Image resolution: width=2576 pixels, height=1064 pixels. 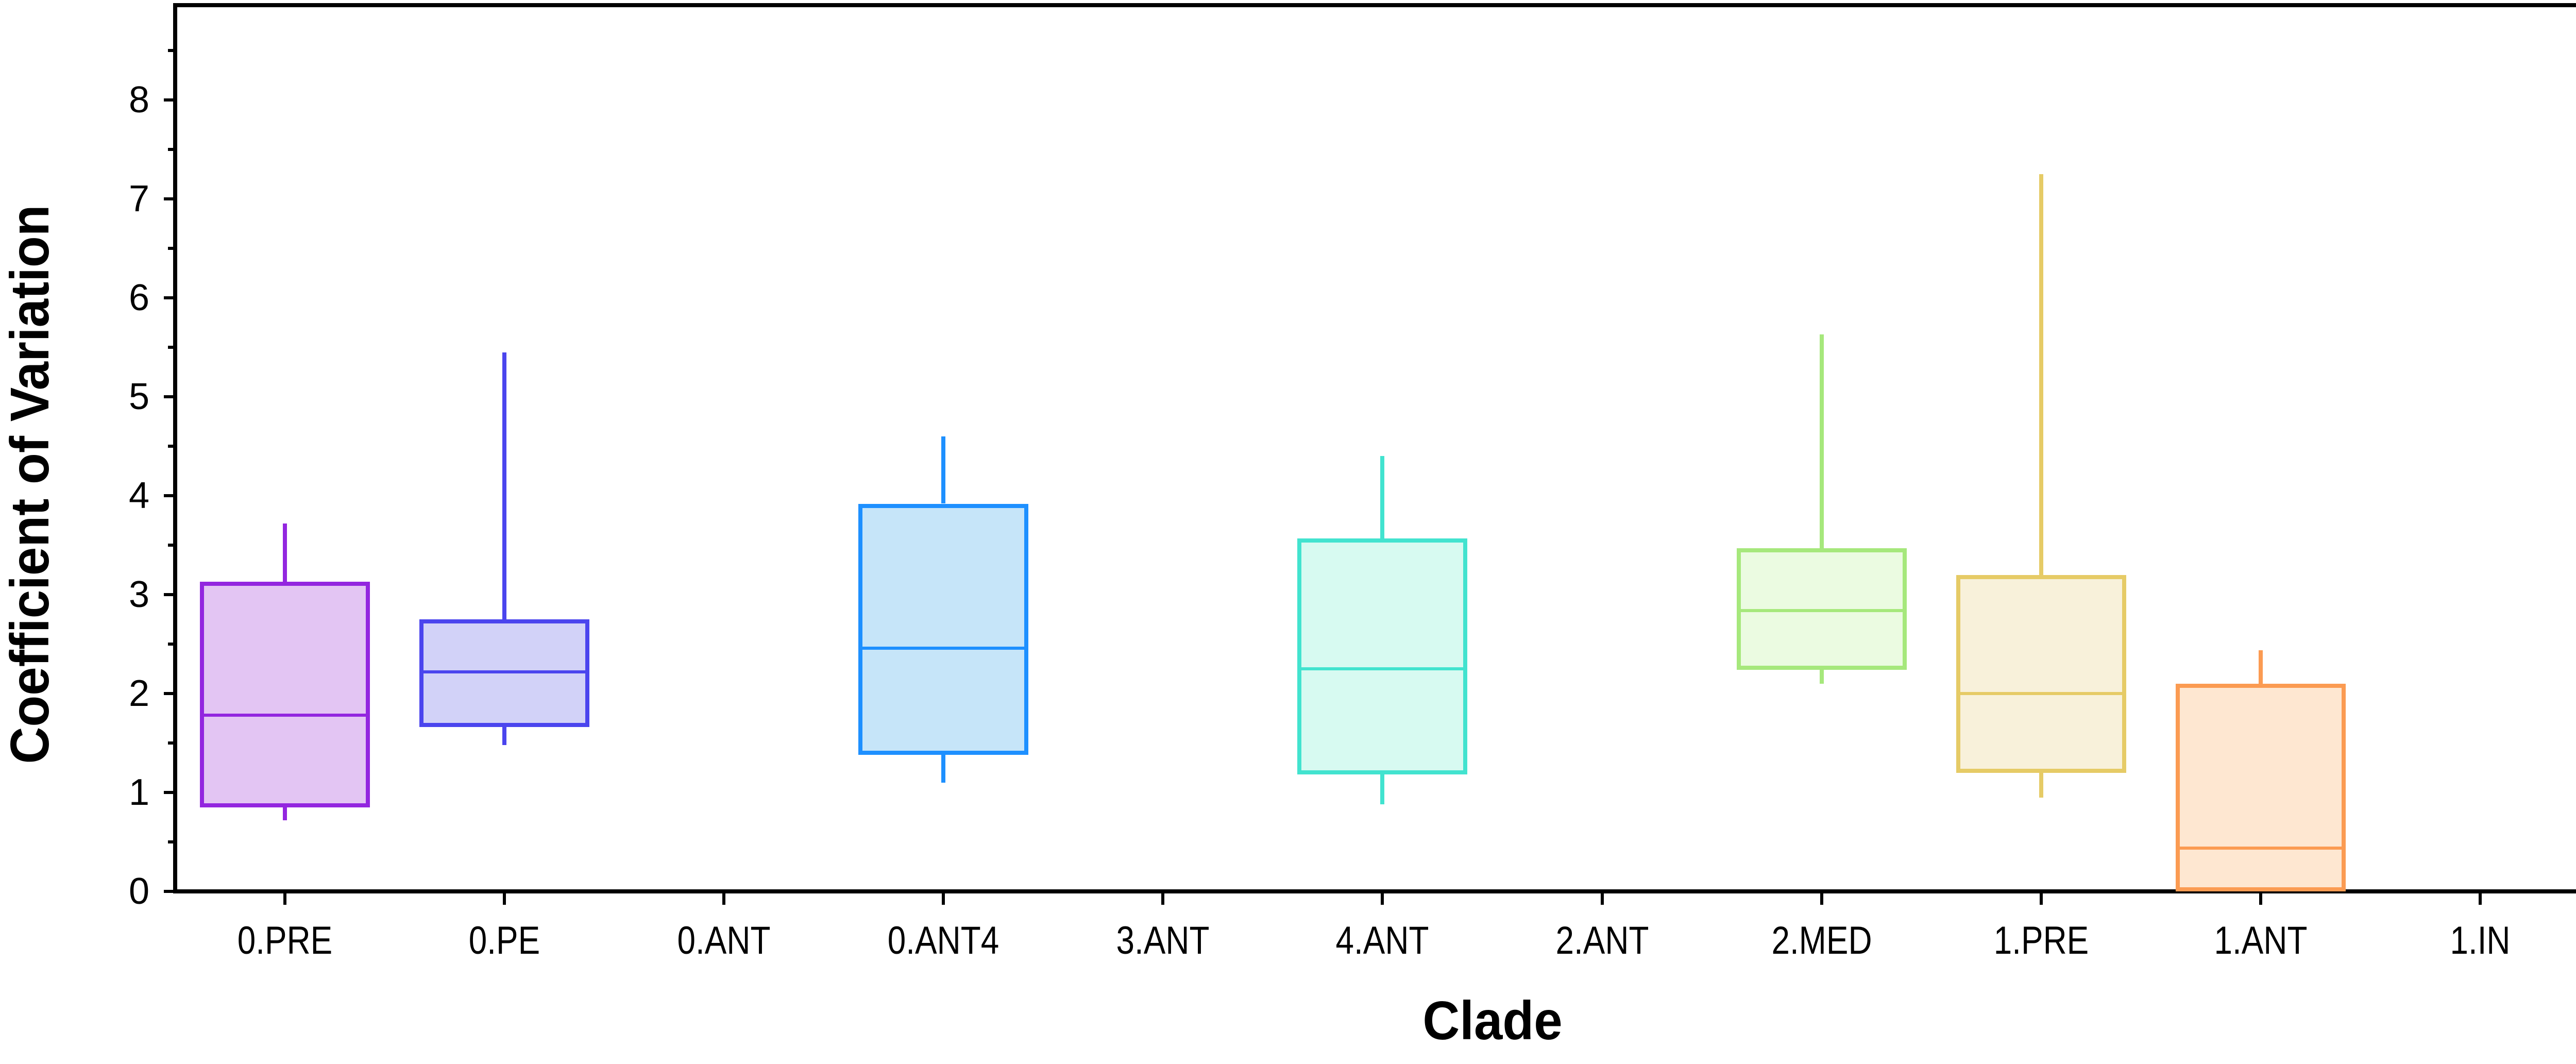 I want to click on x-tick-label-1.ANT: 1.ANT, so click(x=2261, y=940).